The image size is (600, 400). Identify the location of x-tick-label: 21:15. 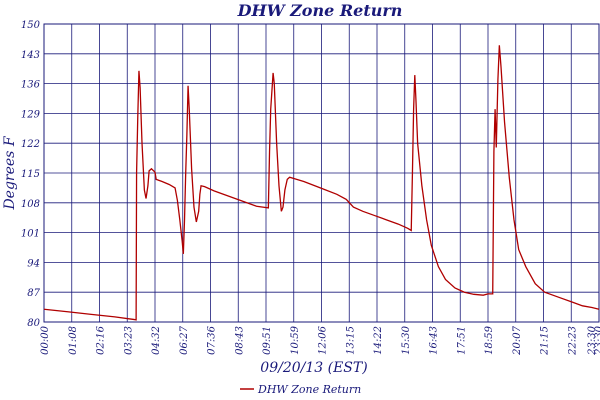
(545, 341).